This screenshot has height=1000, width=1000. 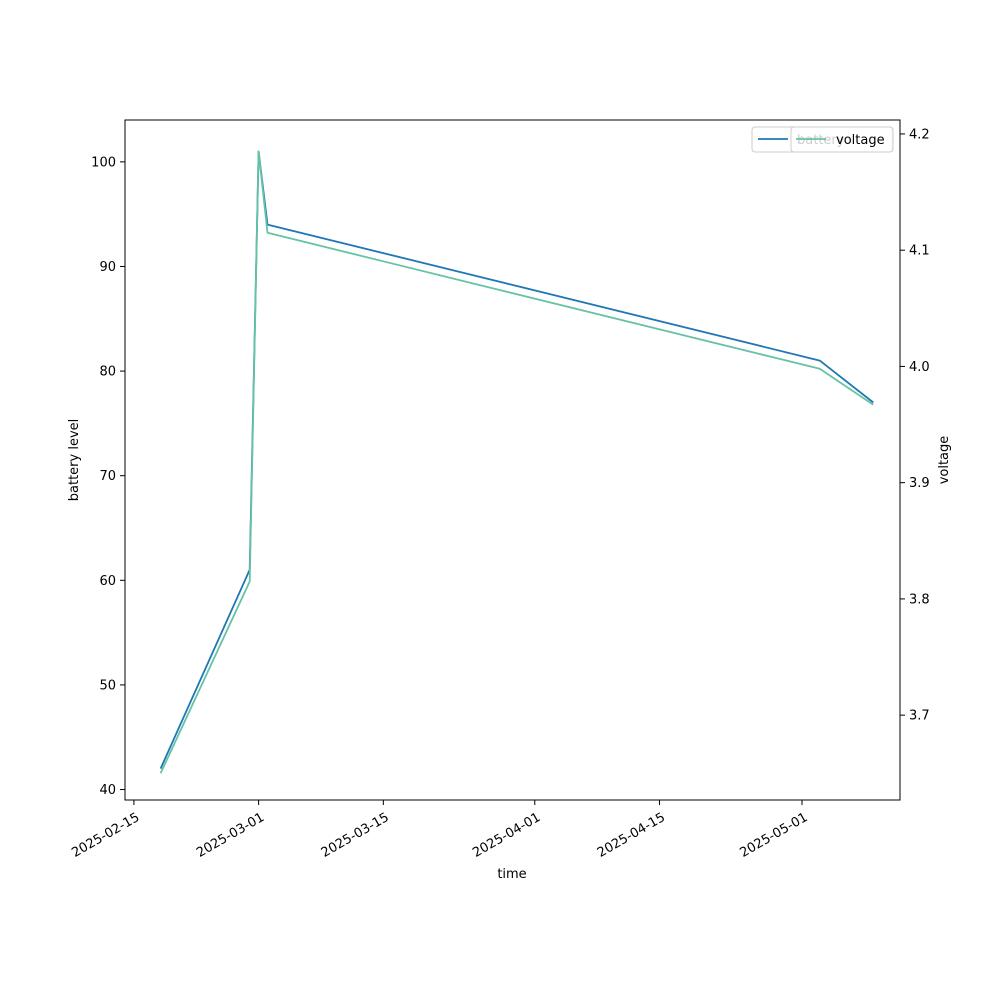 I want to click on x-tick-label: 2025-04-01, so click(x=506, y=835).